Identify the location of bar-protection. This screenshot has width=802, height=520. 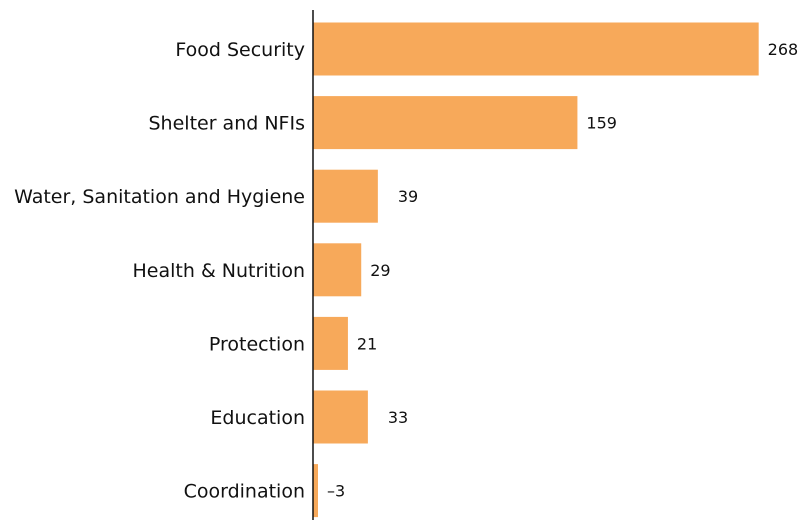
(330, 343).